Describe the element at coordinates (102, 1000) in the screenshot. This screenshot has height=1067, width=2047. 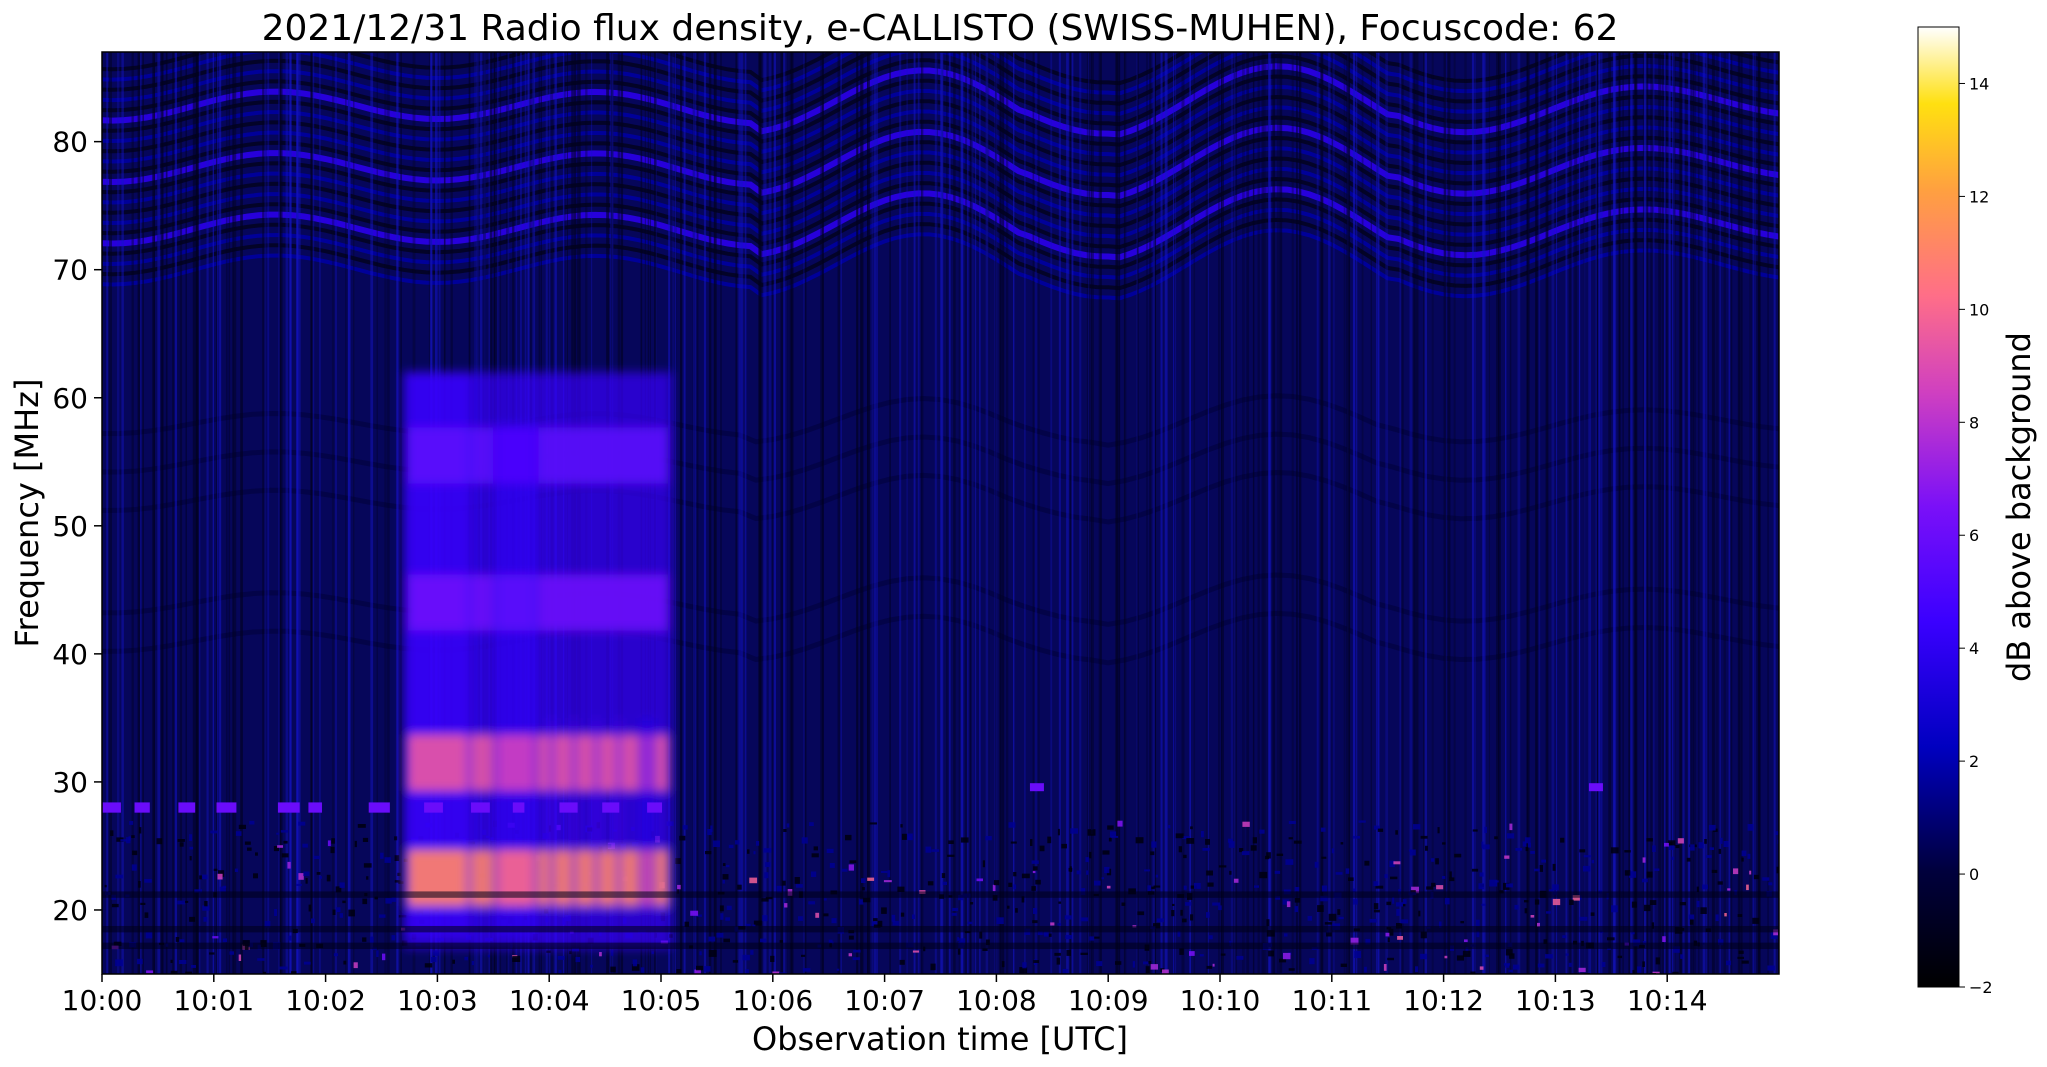
I see `x-tick-label: 10:00` at that location.